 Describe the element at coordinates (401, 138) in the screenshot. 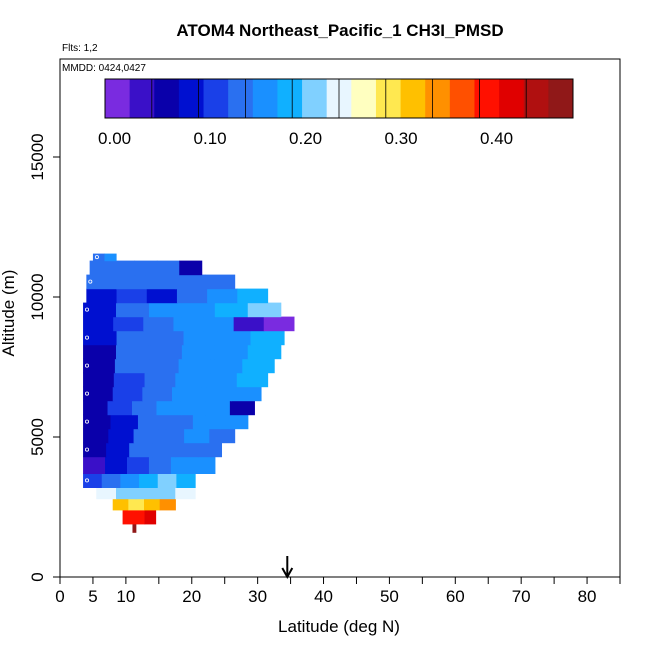

I see `colorbar-tick-label: 0.30` at that location.